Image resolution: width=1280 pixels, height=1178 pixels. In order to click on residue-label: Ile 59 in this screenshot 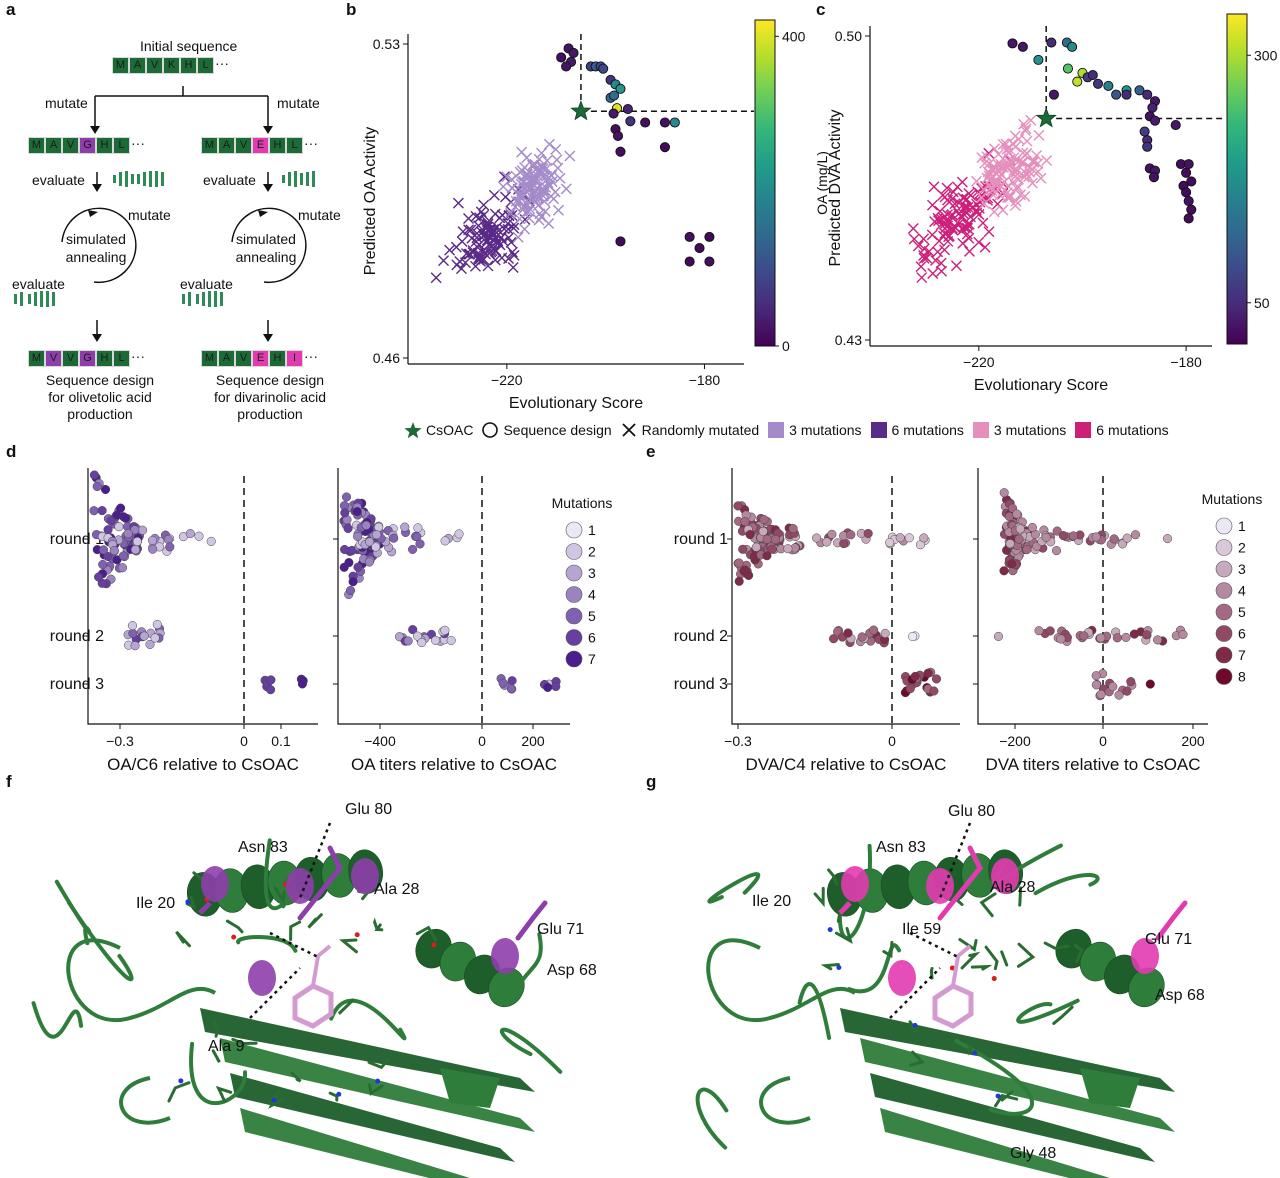, I will do `click(921, 929)`.